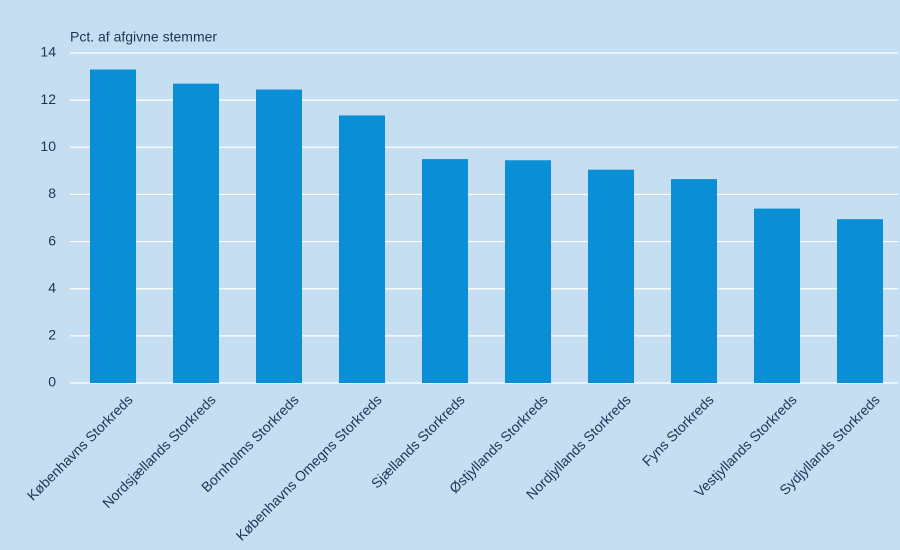 Image resolution: width=900 pixels, height=550 pixels. I want to click on y-axis-title: Pct. af afgivne stemmer, so click(143, 37).